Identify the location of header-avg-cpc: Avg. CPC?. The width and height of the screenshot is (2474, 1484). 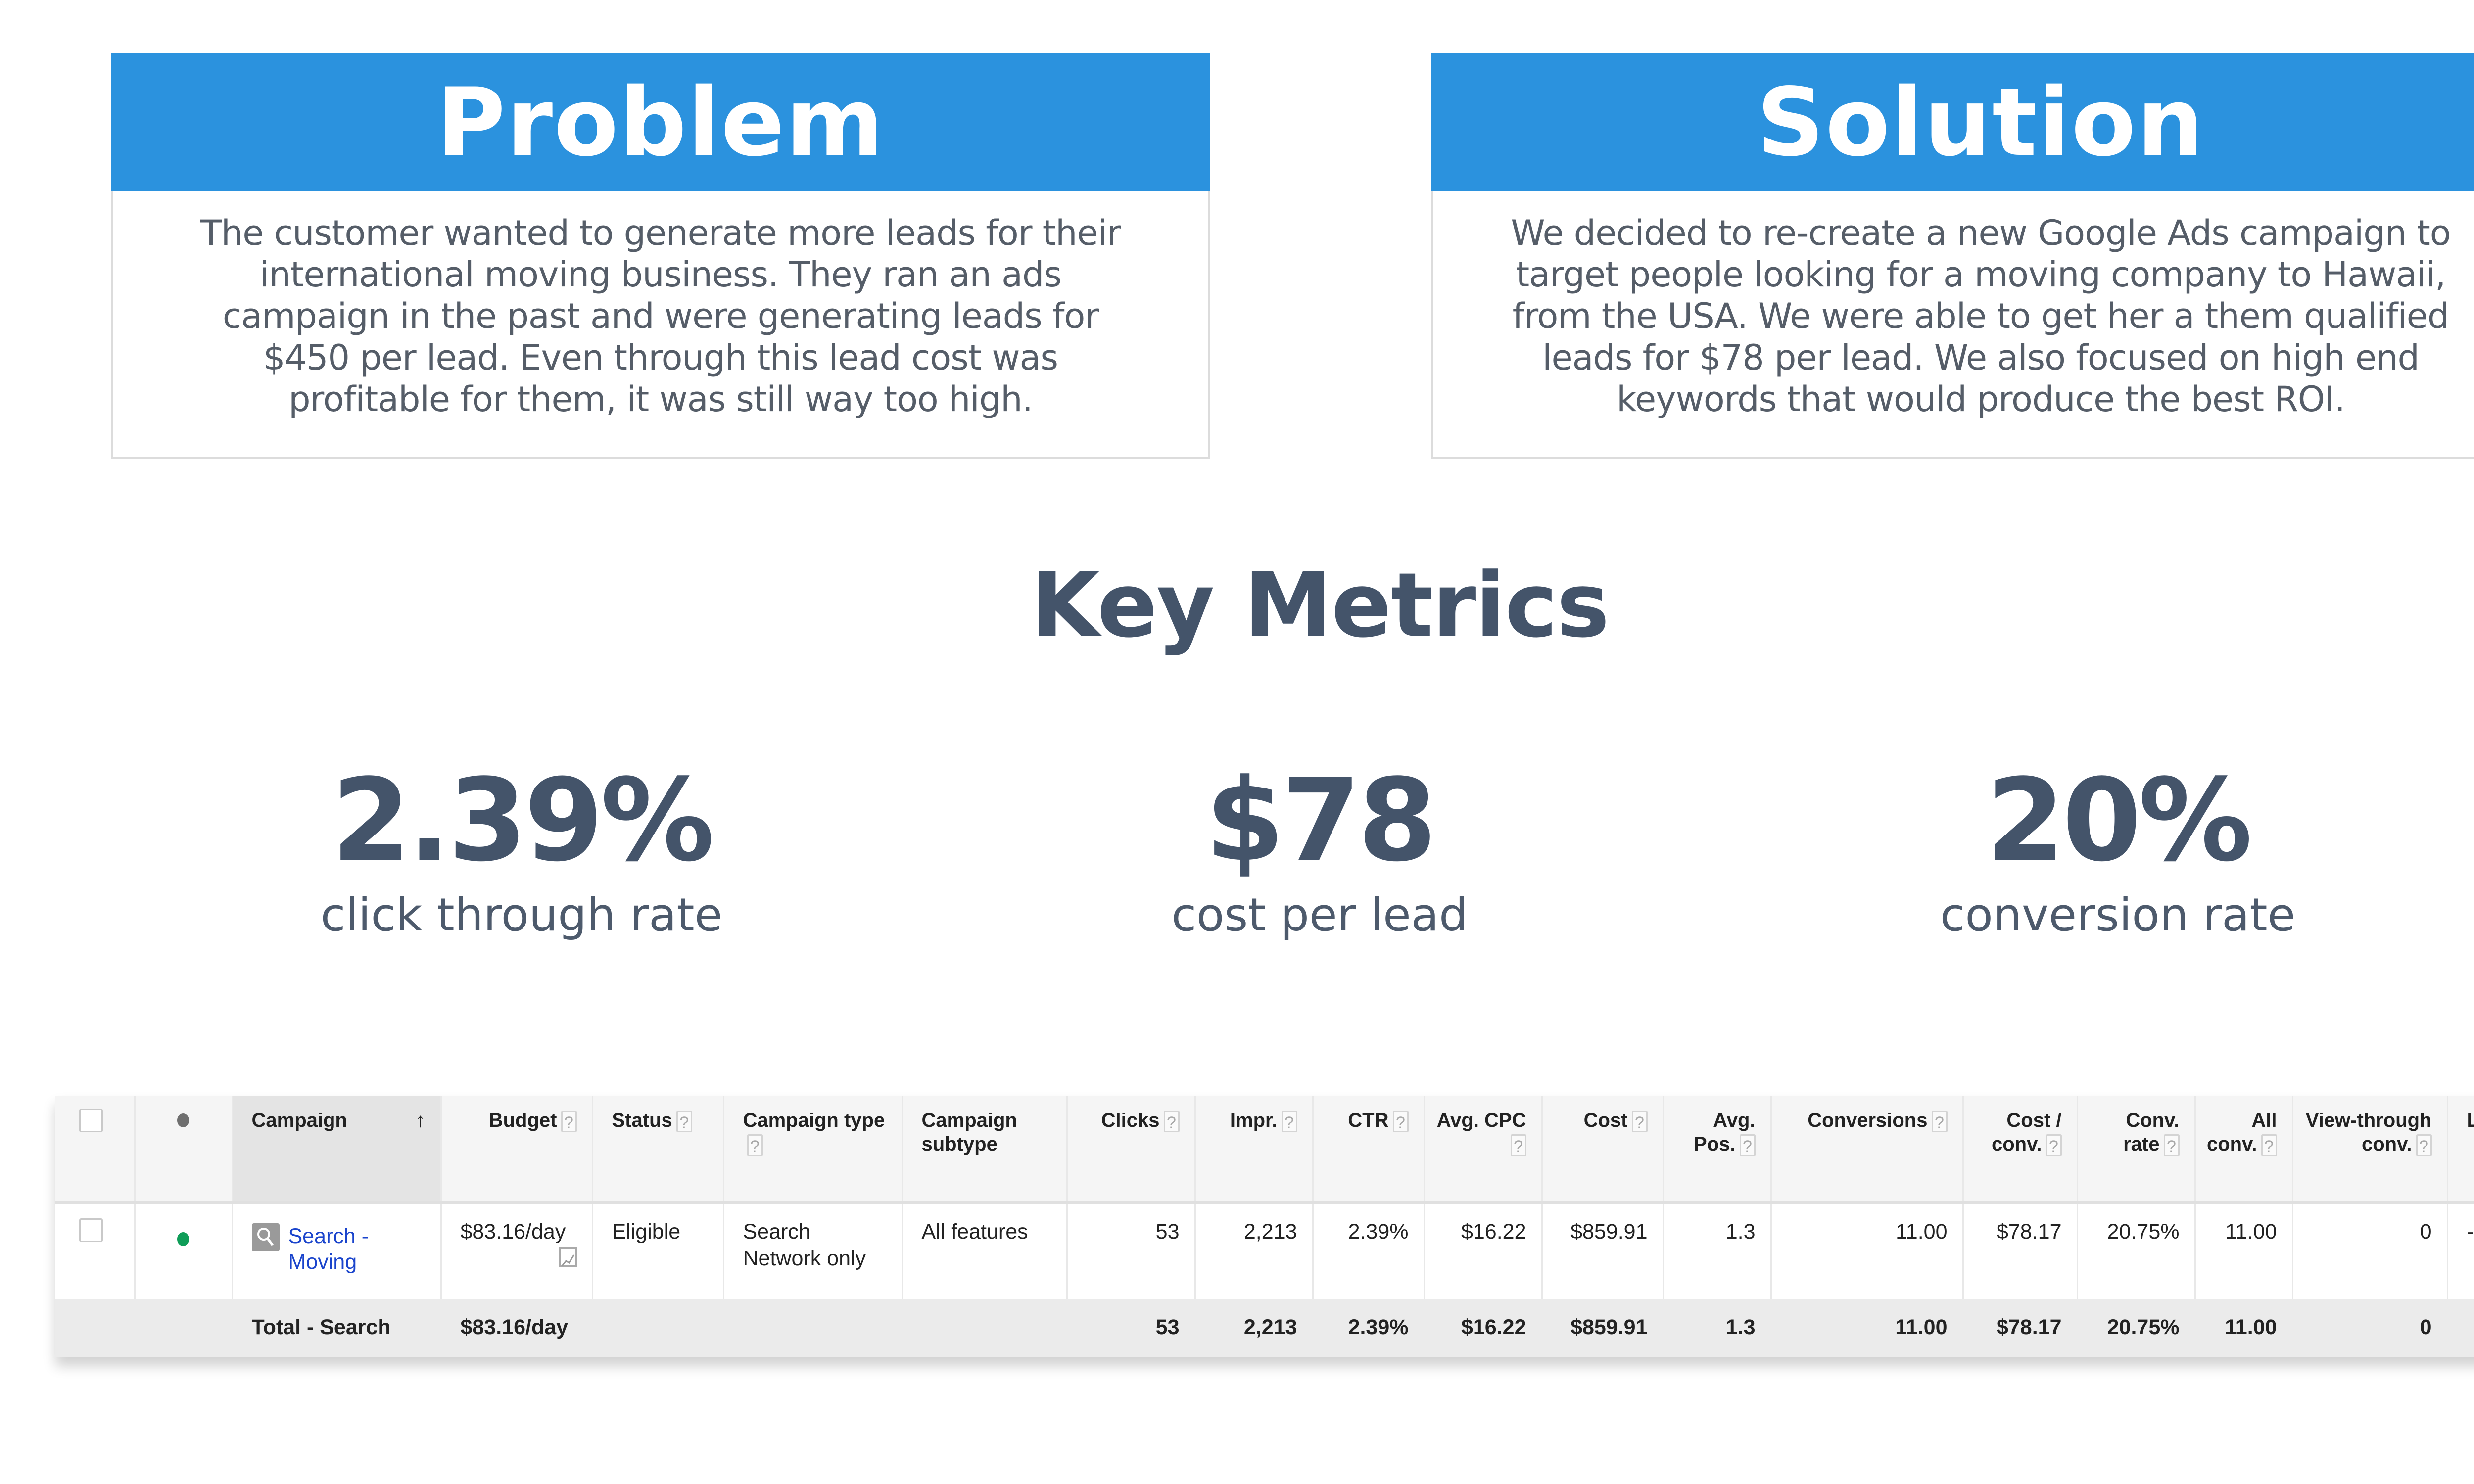
(1483, 1150).